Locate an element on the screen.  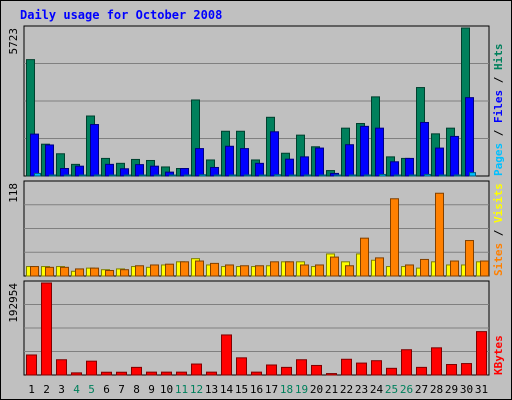
panel-0-legend: Pages / Files / Hits is located at coordinates (498, 110).